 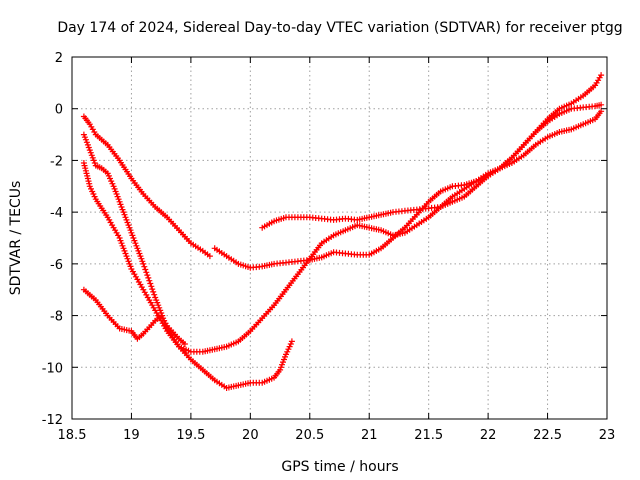 I want to click on x-tick-label: 23, so click(x=607, y=435).